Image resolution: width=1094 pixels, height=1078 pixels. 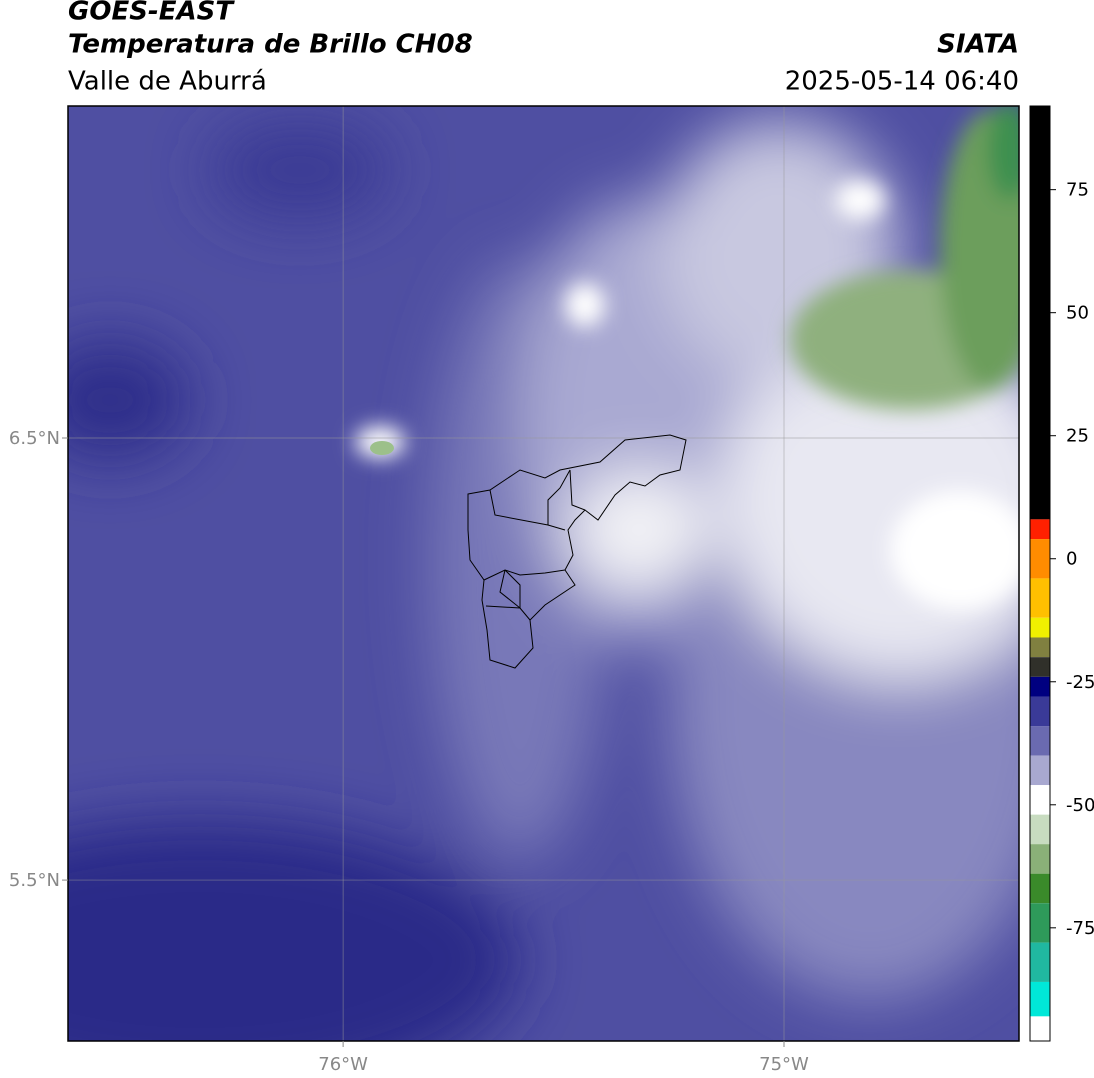 I want to click on colorbar-tick-label: -50, so click(x=1080, y=805).